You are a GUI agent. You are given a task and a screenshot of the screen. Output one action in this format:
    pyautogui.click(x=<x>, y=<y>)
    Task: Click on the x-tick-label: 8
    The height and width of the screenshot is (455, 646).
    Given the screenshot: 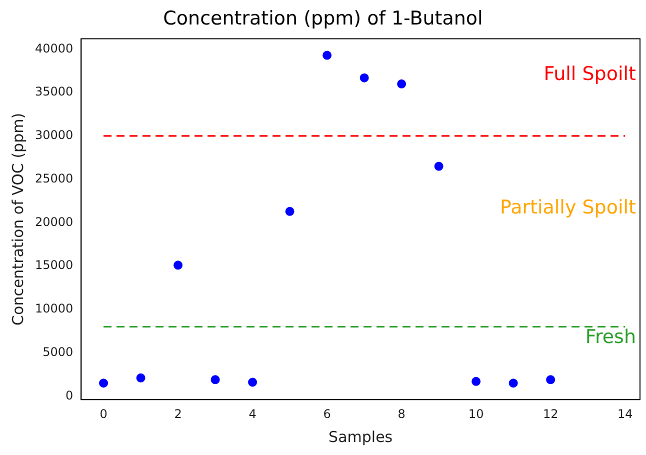 What is the action you would take?
    pyautogui.click(x=402, y=413)
    